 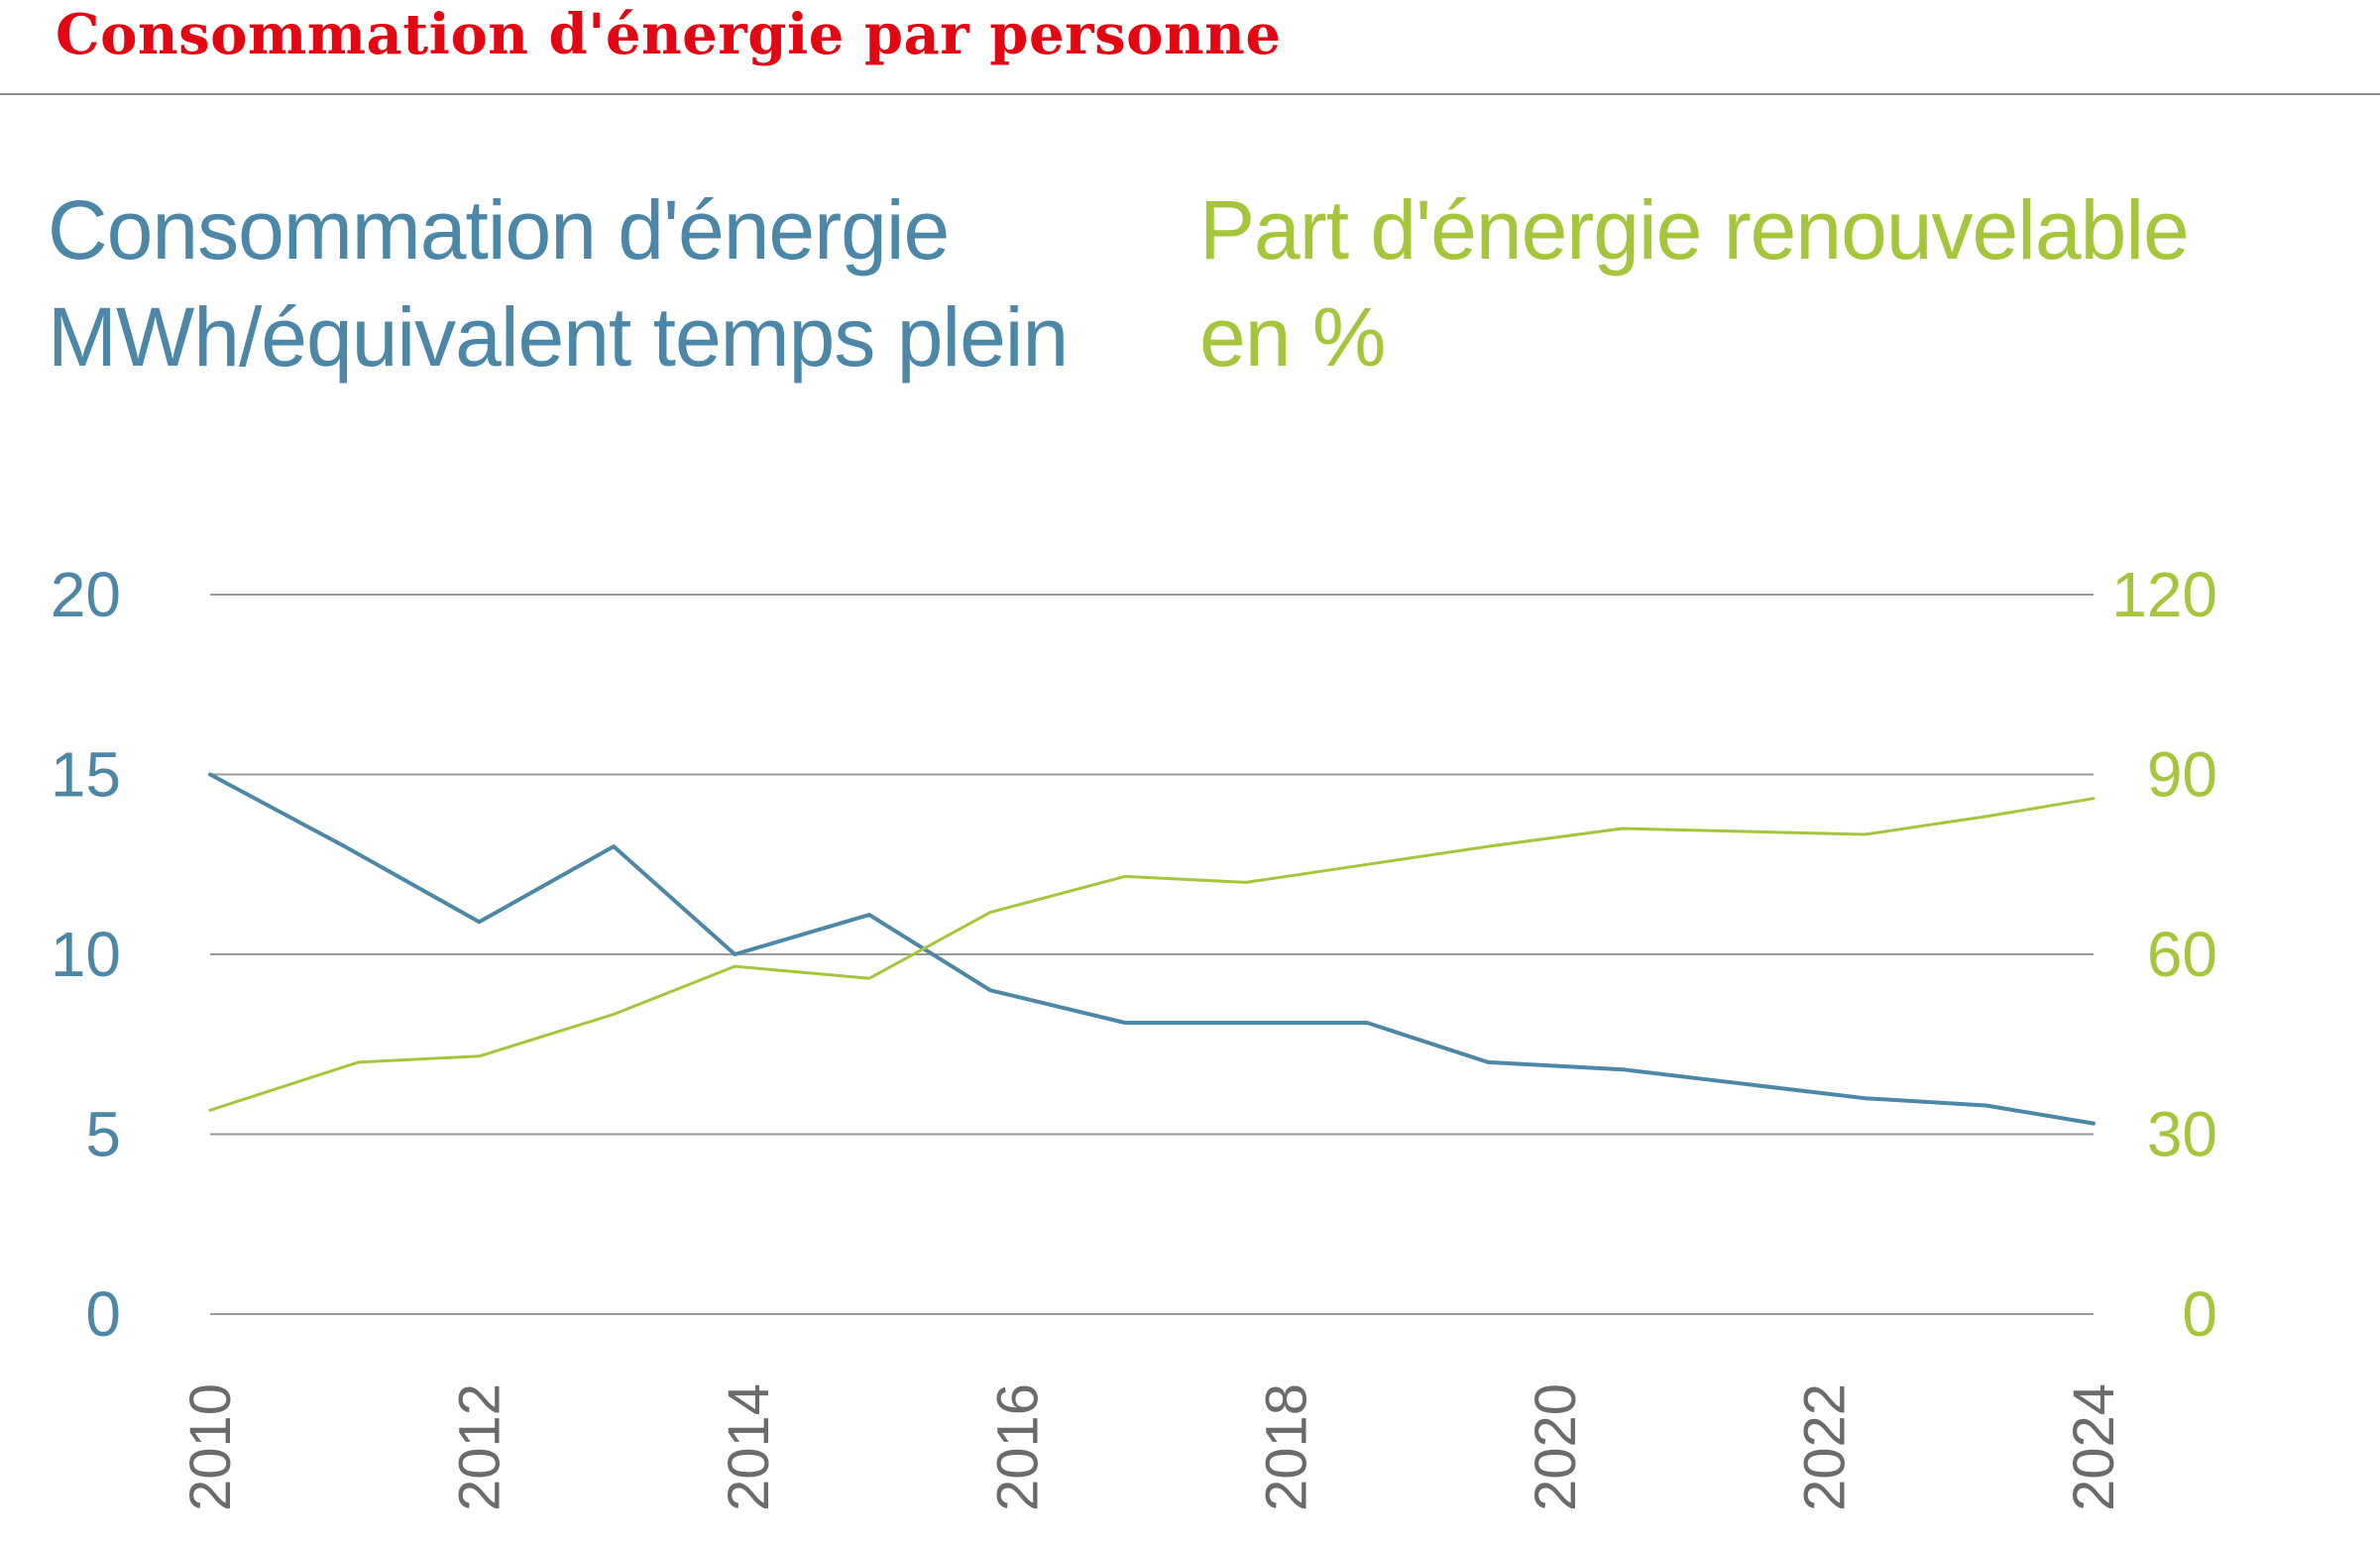 I want to click on right-axis-heading-line1: Part d'énergie renouvelable, so click(x=1694, y=229).